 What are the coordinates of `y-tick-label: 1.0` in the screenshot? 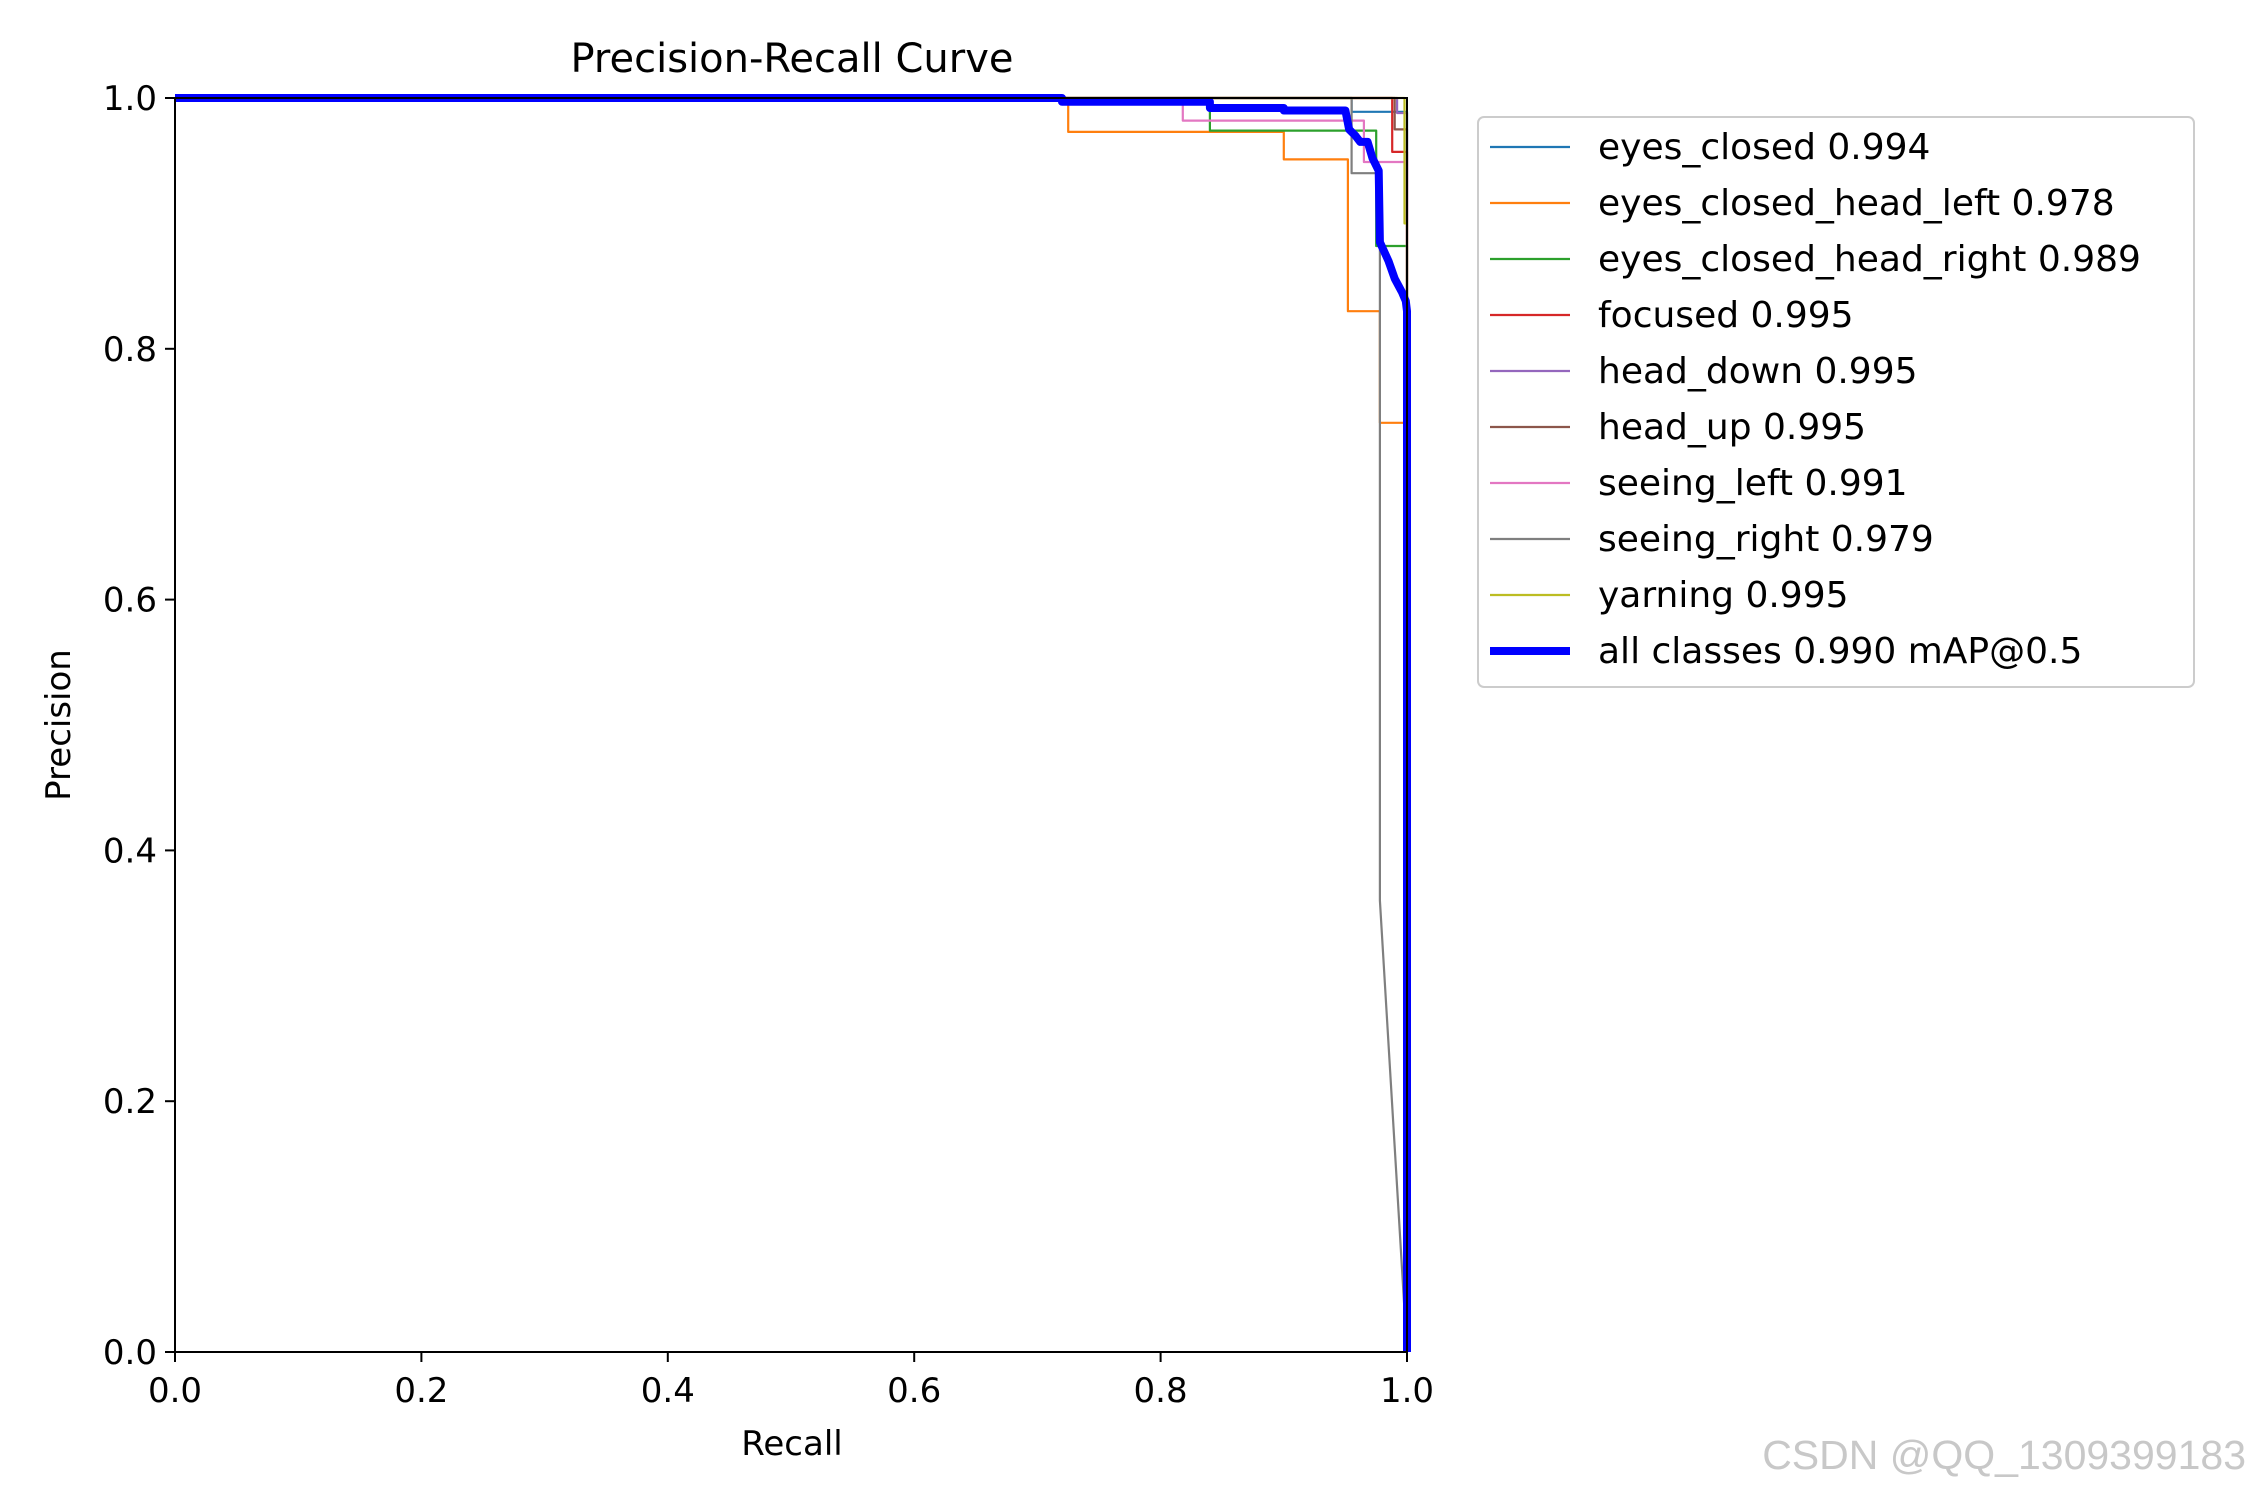 It's located at (130, 99).